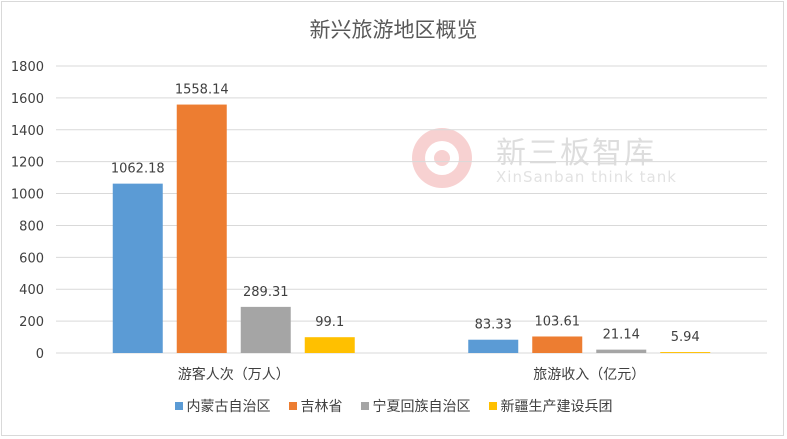 This screenshot has width=787, height=439. Describe the element at coordinates (27, 195) in the screenshot. I see `y-tick-label: 1000` at that location.